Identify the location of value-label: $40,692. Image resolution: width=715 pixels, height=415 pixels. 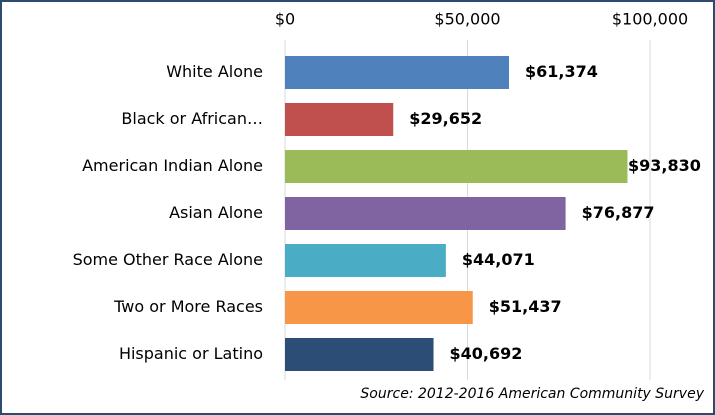
(486, 353).